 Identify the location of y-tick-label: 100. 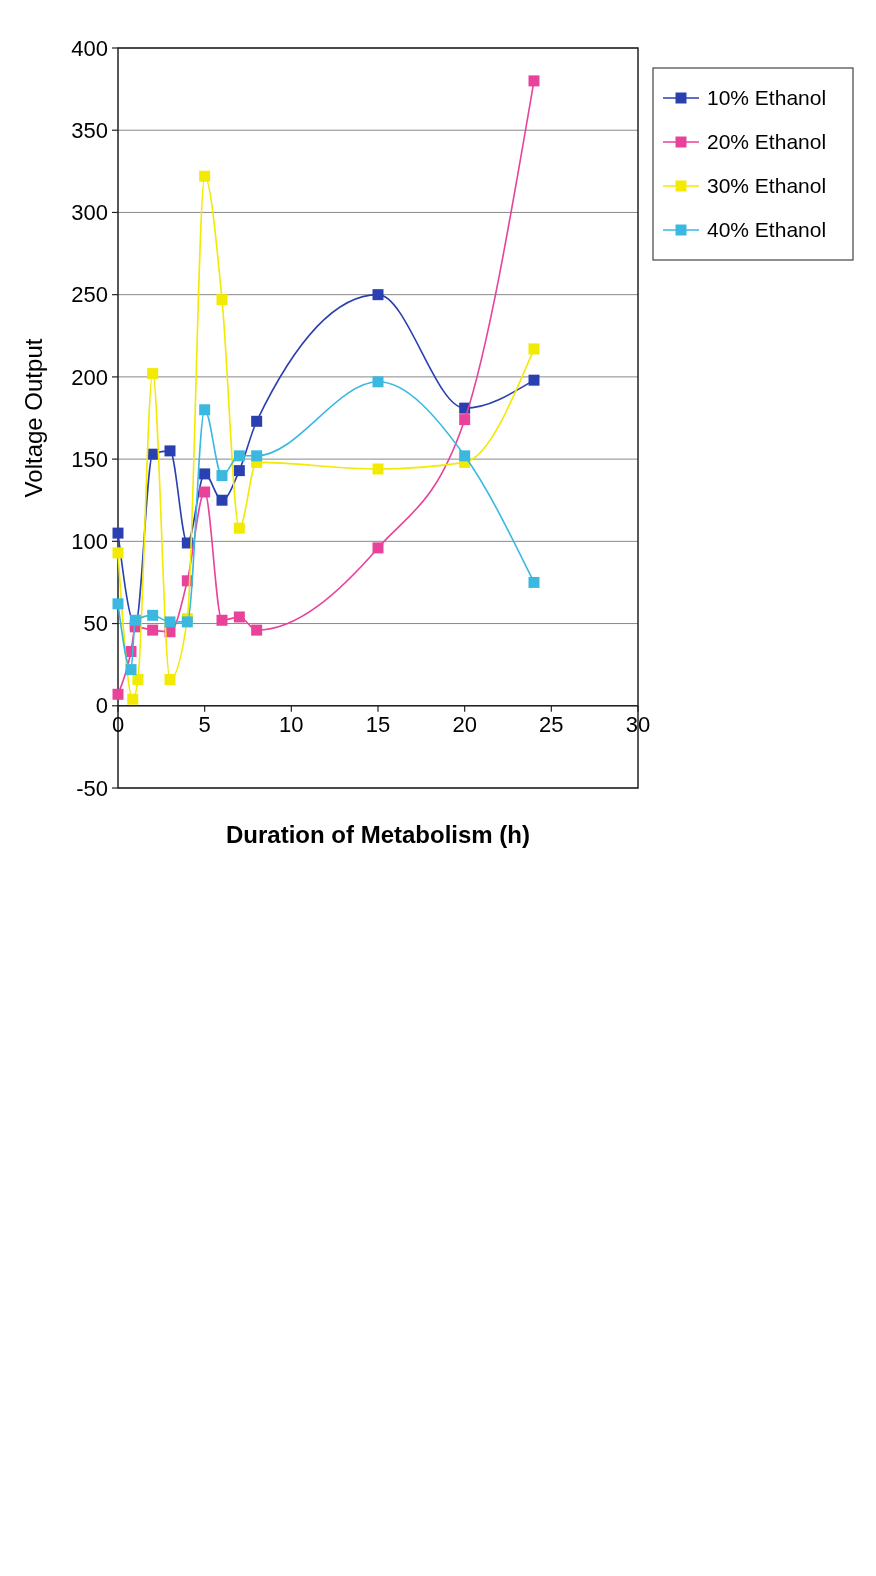
(89, 542).